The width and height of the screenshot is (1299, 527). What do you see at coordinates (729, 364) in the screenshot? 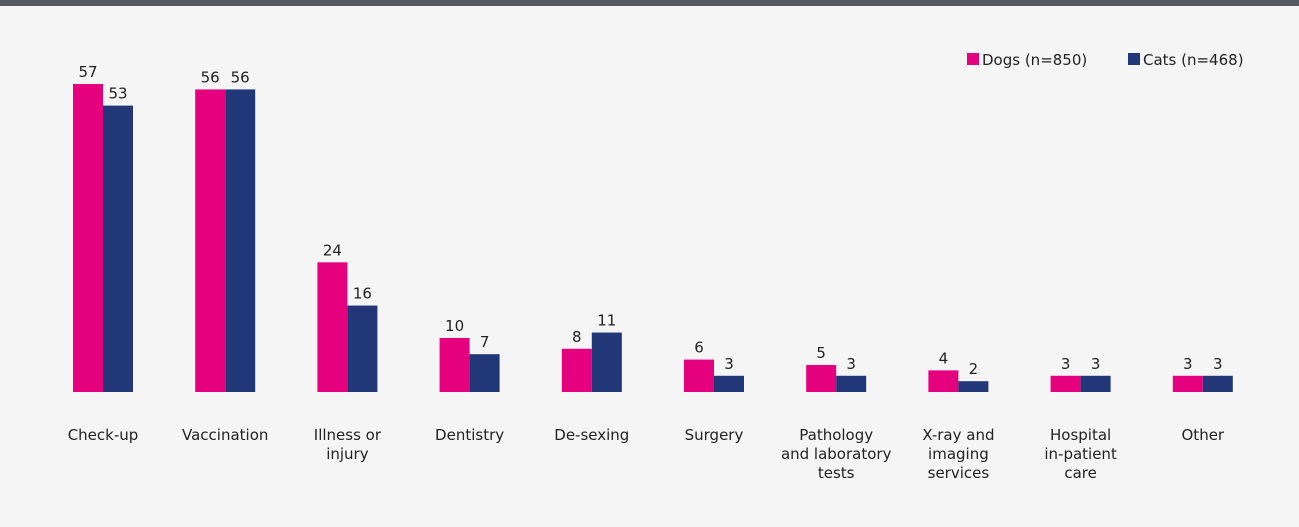
I see `value-label-cats-5: 3` at bounding box center [729, 364].